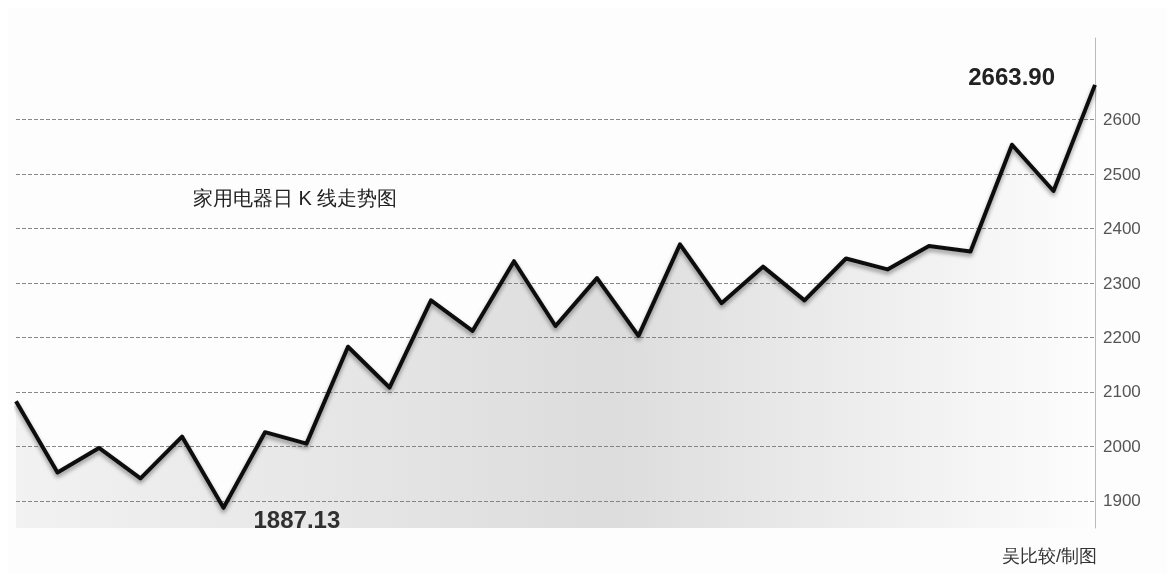 The width and height of the screenshot is (1175, 581). I want to click on y-tick-label: 2200, so click(1122, 337).